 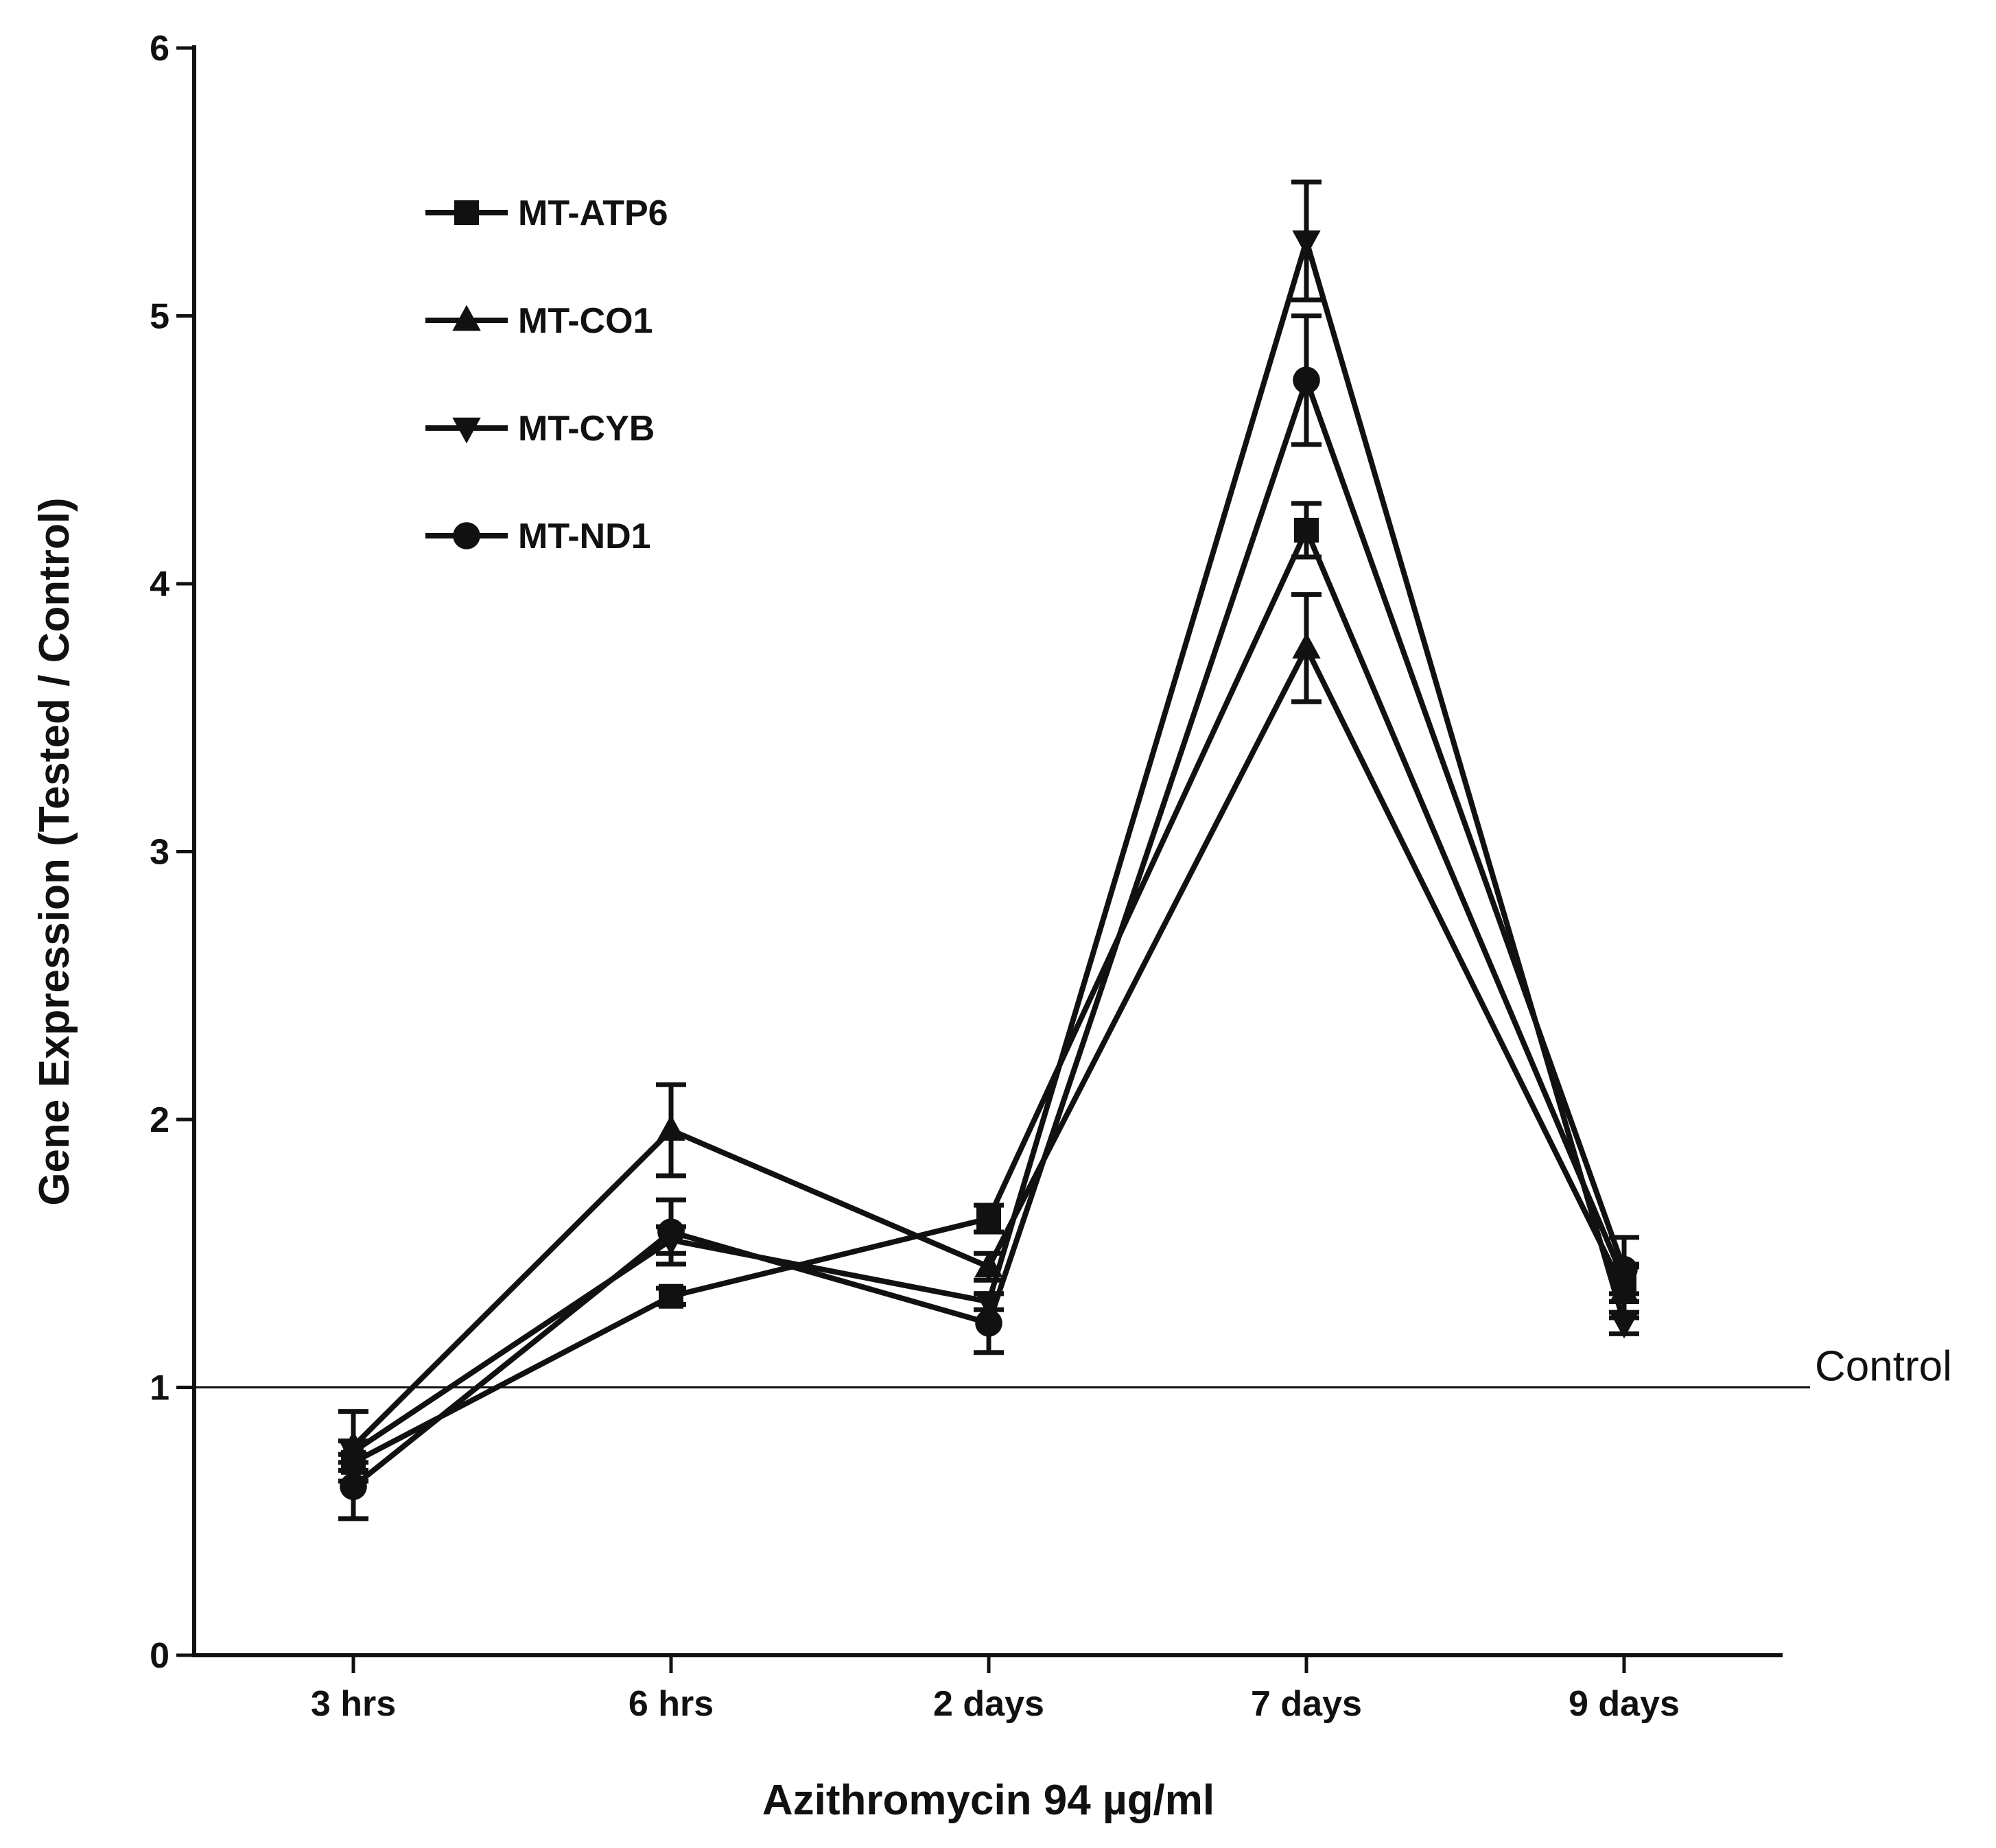 I want to click on legend-label: MT-CYB, so click(x=586, y=429).